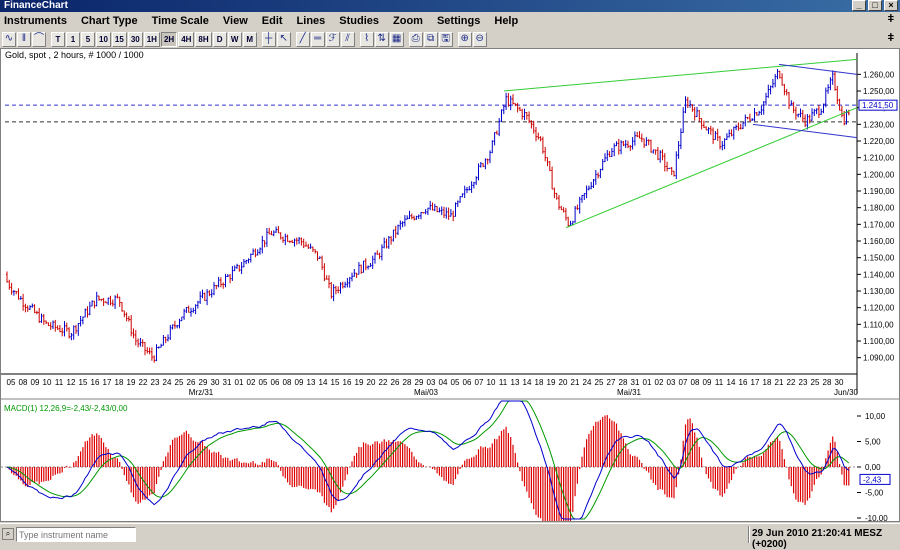 The height and width of the screenshot is (550, 900). I want to click on draw-line-icon: ╱, so click(302, 39).